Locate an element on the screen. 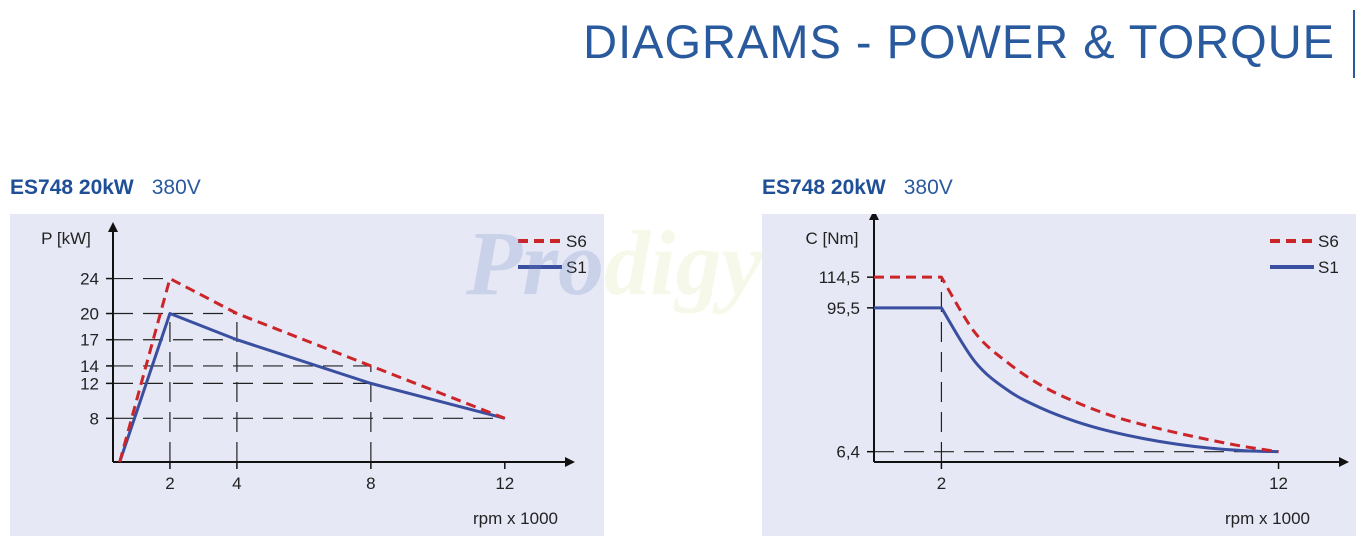  y-tick-label: 8 is located at coordinates (94, 418).